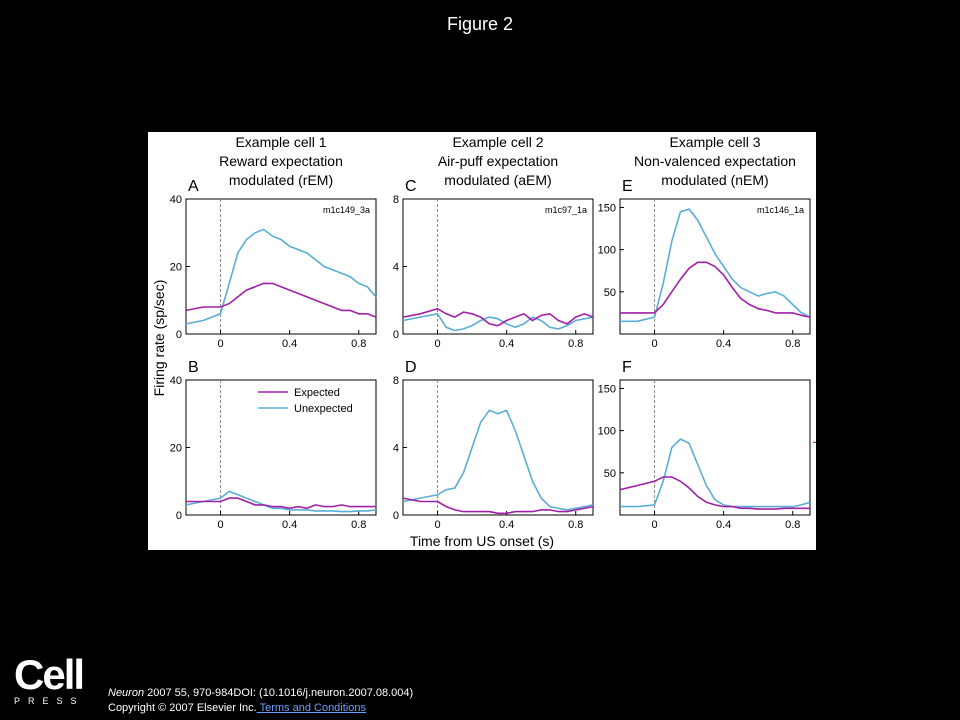 This screenshot has height=720, width=960. What do you see at coordinates (814, 260) in the screenshot?
I see `row-label-reward: Reward` at bounding box center [814, 260].